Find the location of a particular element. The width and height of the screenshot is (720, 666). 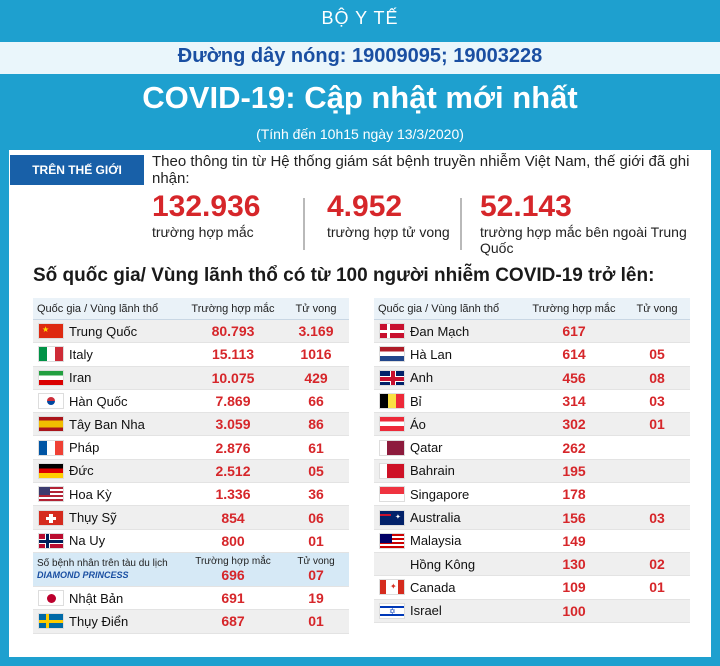

stat-value: 52.143 is located at coordinates (526, 206).